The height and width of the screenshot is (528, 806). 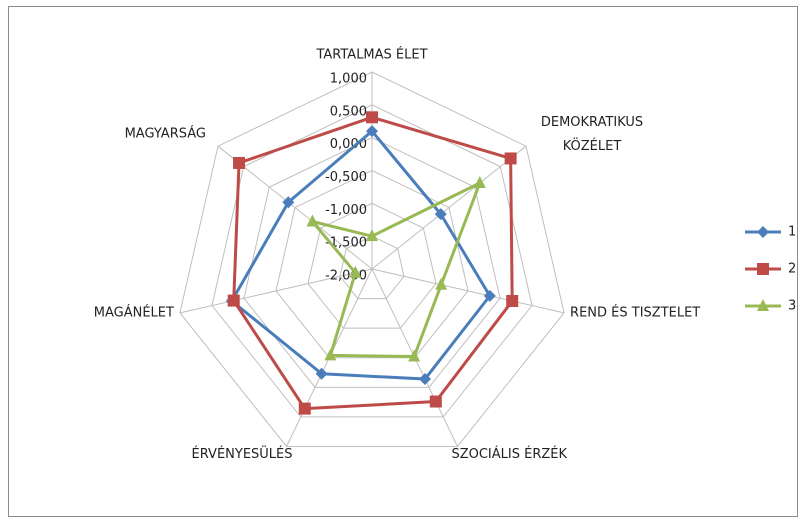 What do you see at coordinates (792, 232) in the screenshot?
I see `legend-label: 1` at bounding box center [792, 232].